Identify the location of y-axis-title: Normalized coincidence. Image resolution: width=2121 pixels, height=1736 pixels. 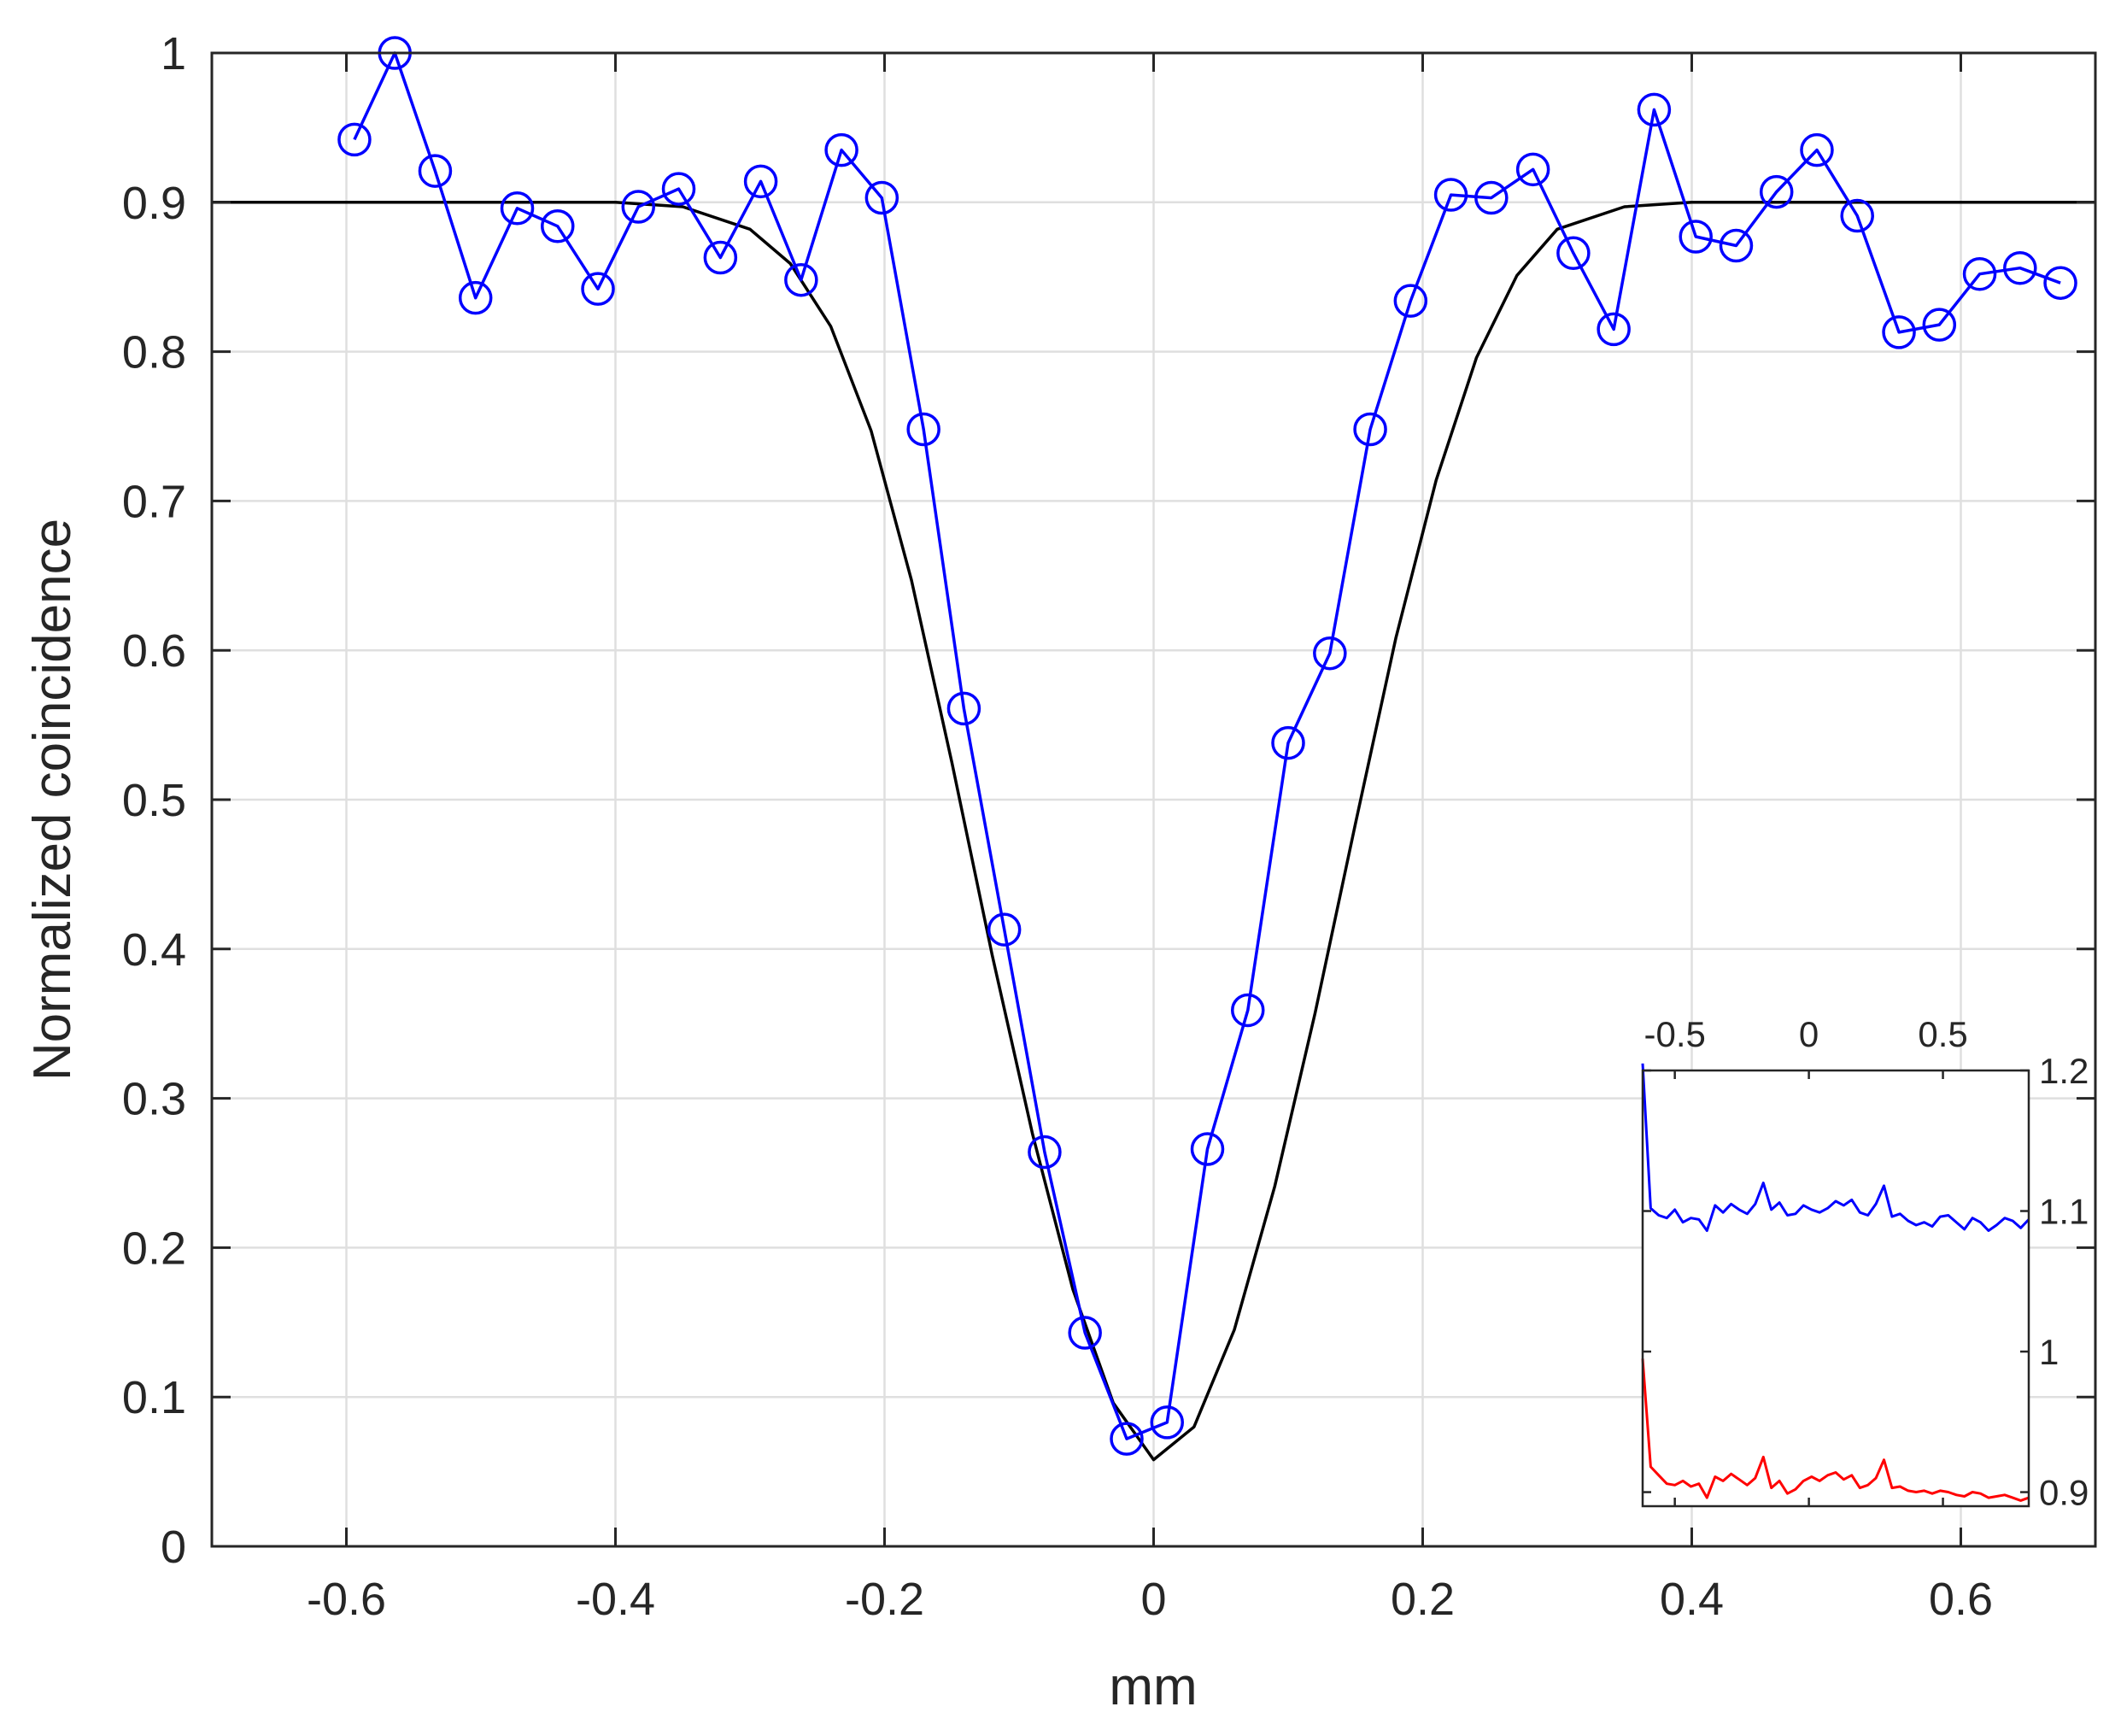
(52, 800).